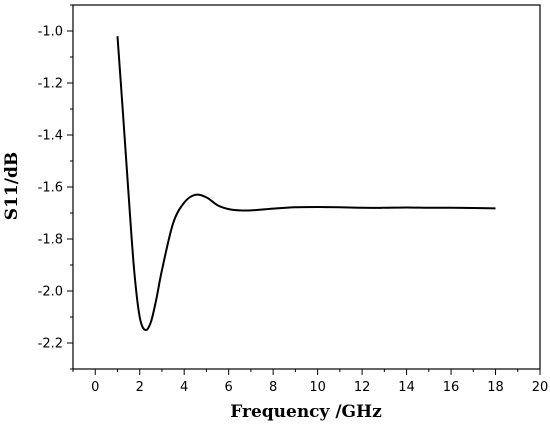  Describe the element at coordinates (50, 240) in the screenshot. I see `y-tick-label: -1.8` at that location.